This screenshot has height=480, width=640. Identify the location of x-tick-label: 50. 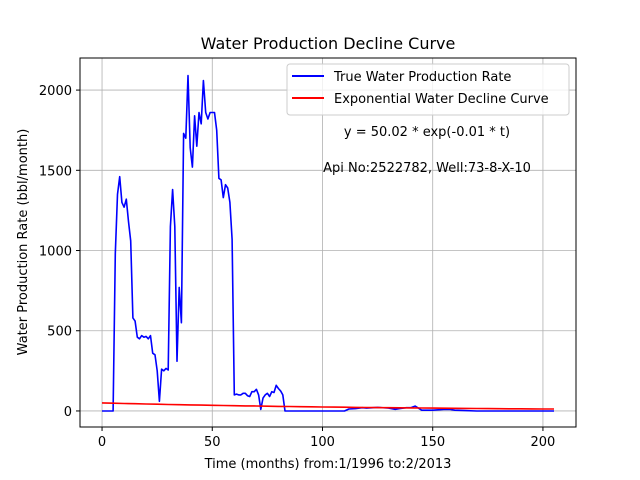
(212, 442).